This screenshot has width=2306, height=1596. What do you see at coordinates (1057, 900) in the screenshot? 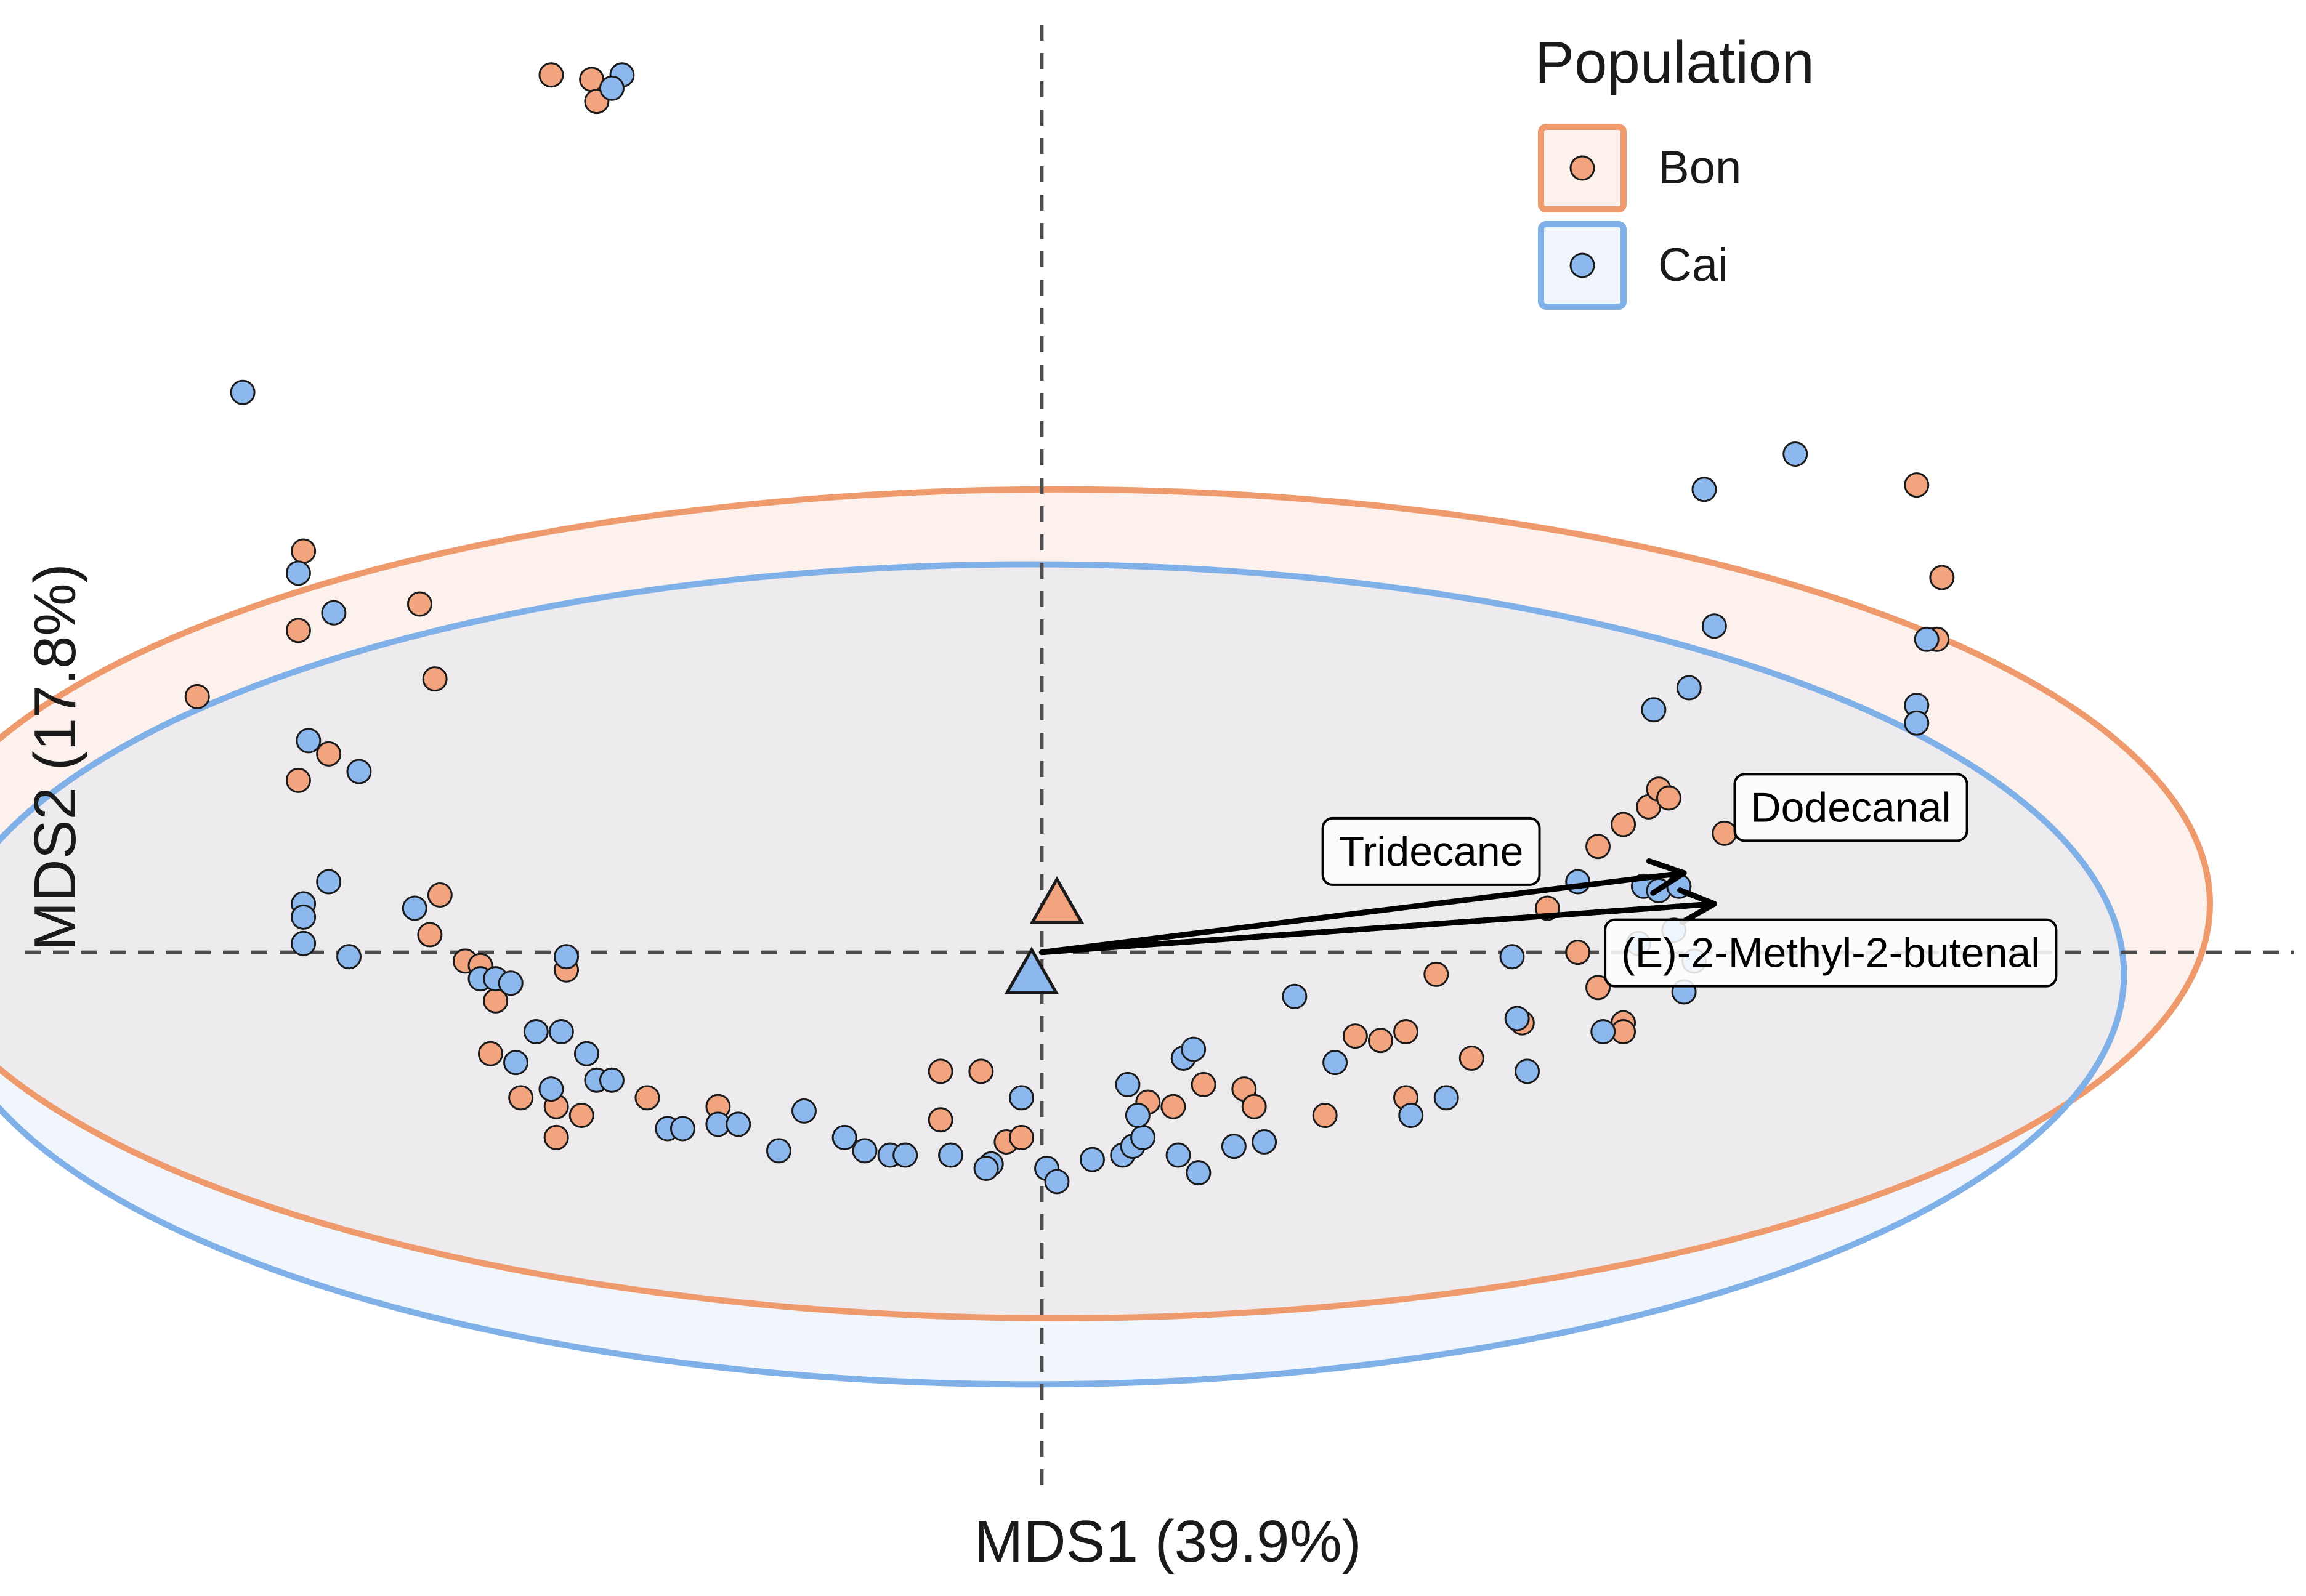
I see `centroid-bon` at bounding box center [1057, 900].